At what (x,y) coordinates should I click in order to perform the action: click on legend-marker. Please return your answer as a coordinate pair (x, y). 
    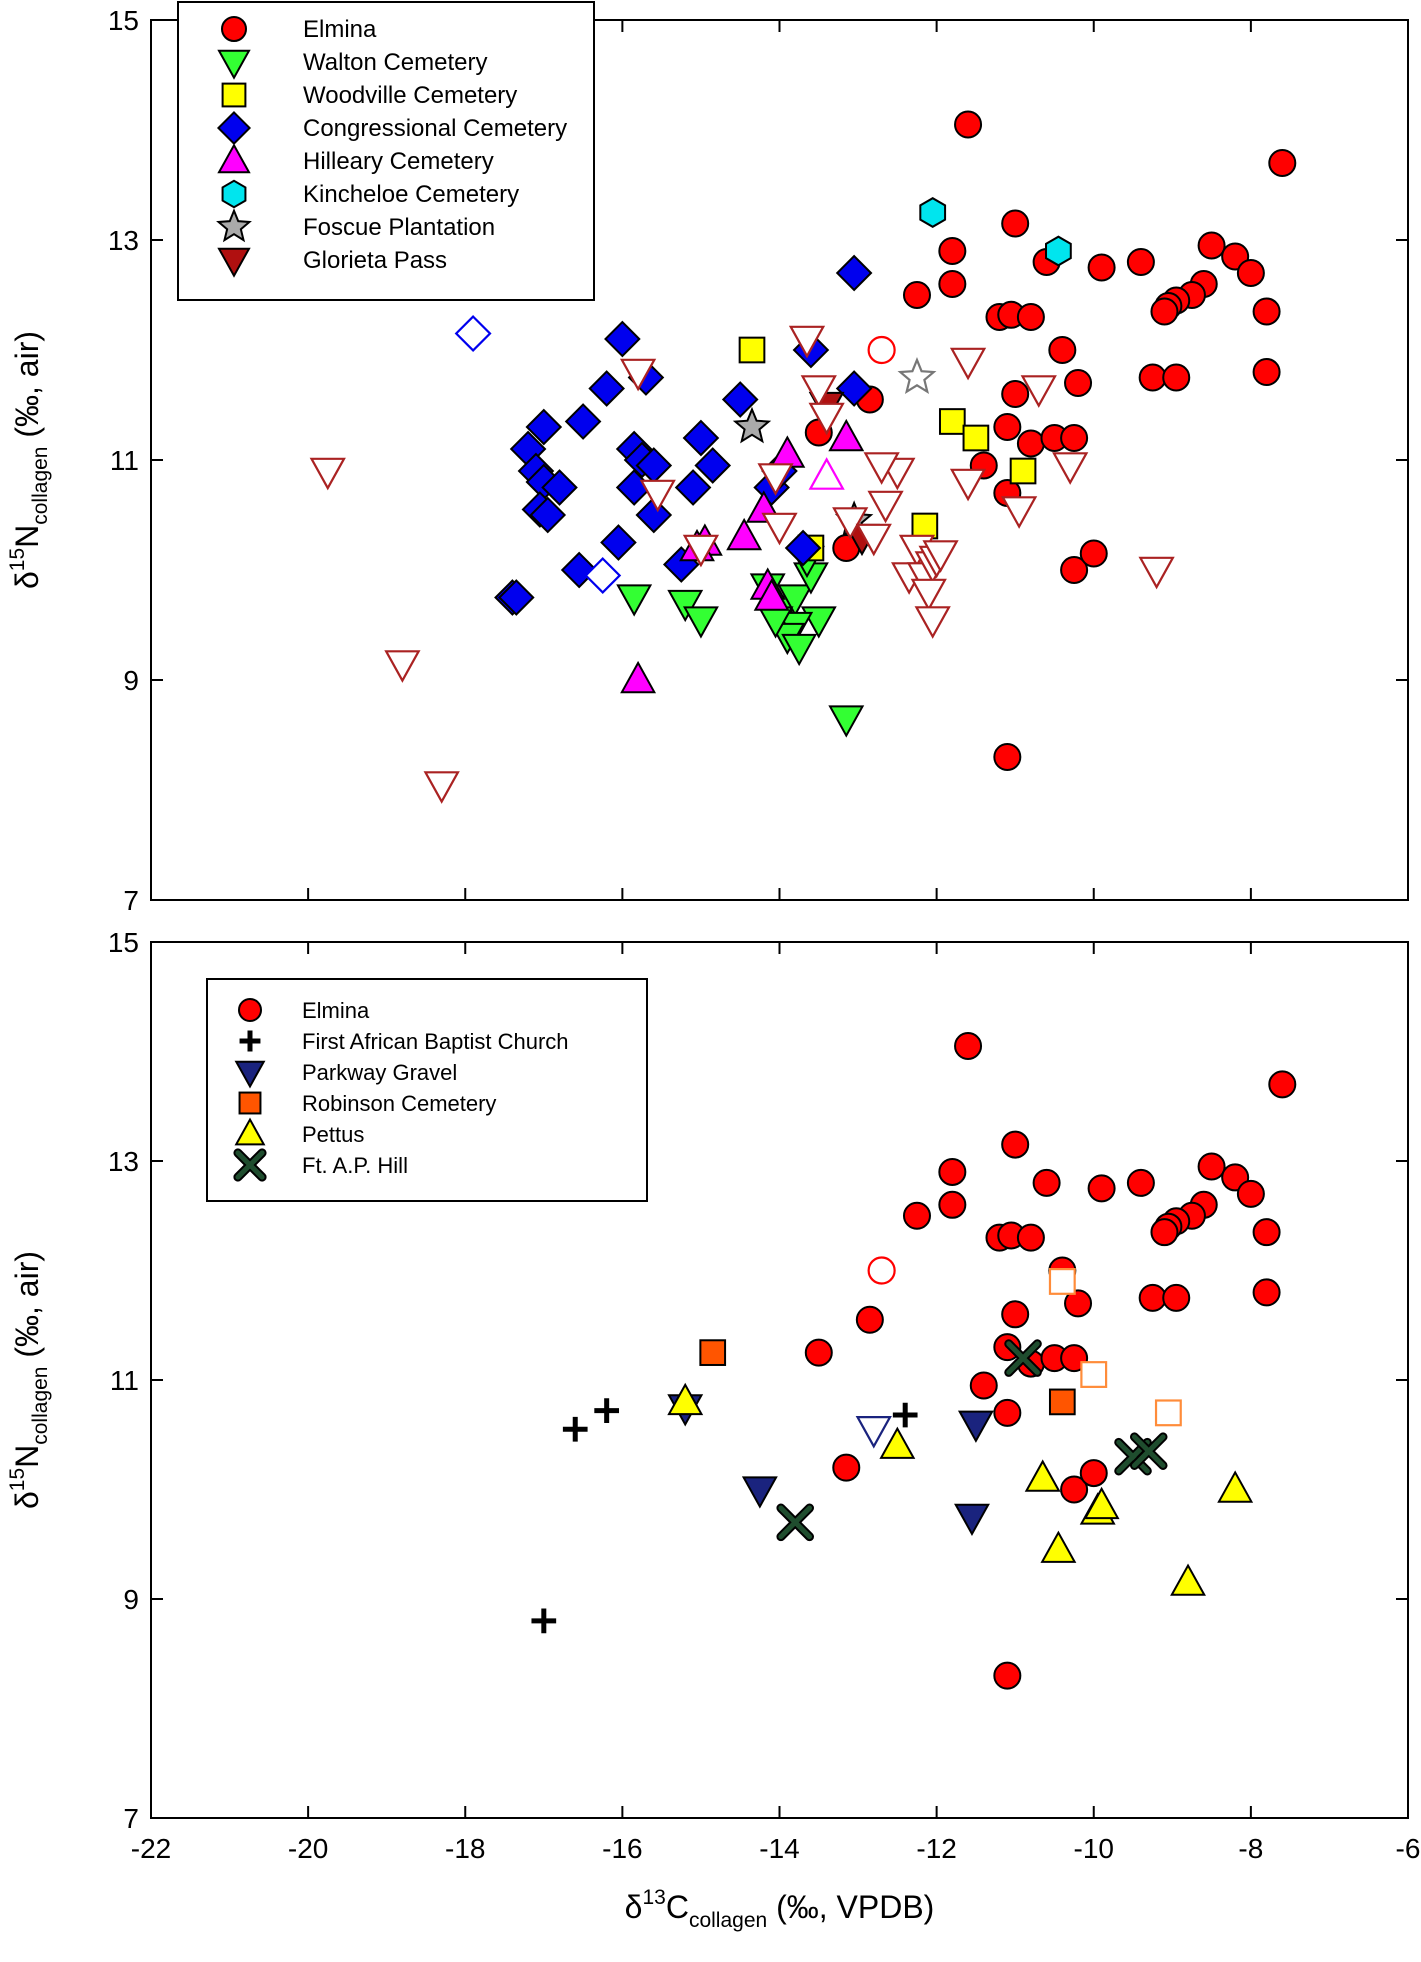
    Looking at the image, I should click on (250, 1131).